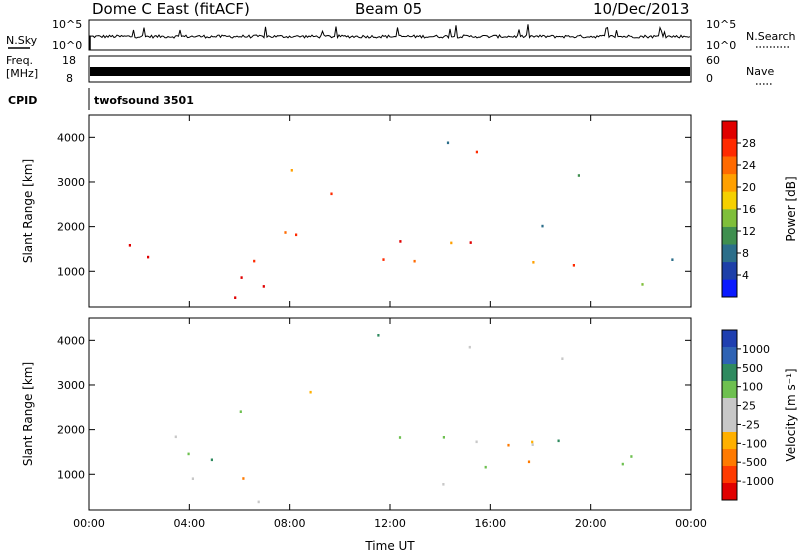 The width and height of the screenshot is (800, 554). I want to click on nsky-frame, so click(390, 35).